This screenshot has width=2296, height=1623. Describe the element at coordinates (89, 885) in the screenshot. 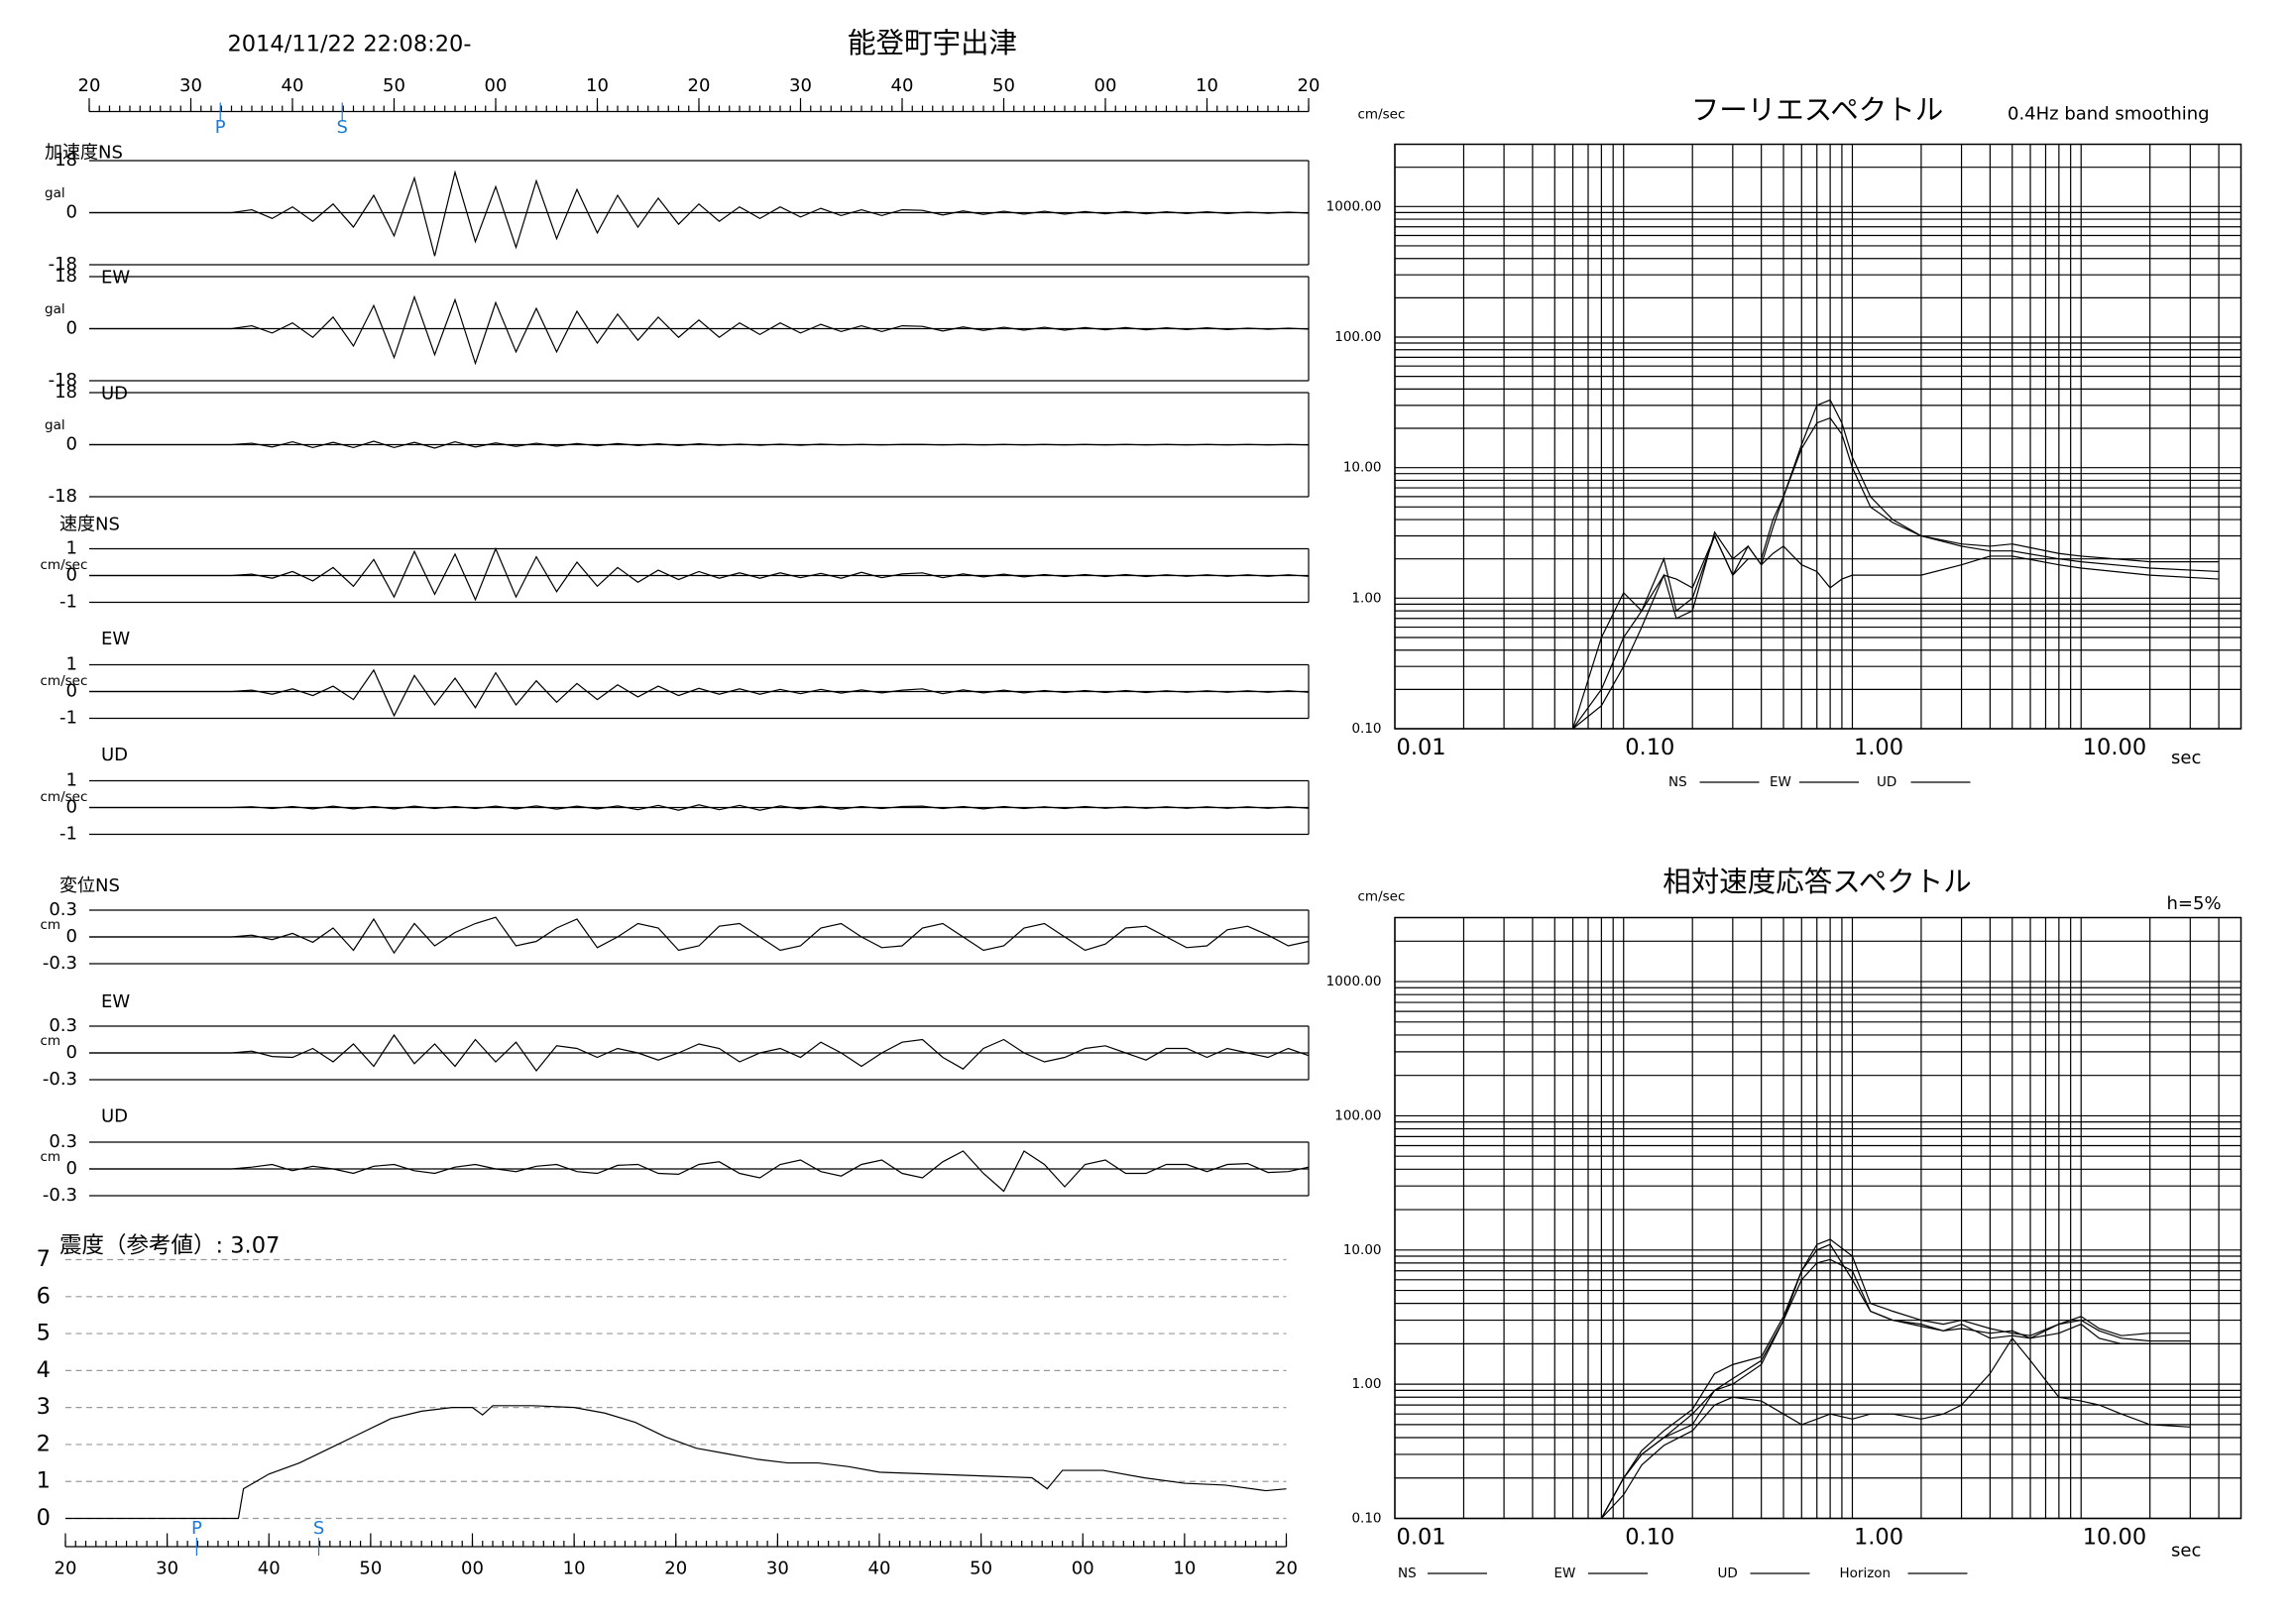

I see `panel-name: 変位NS` at that location.